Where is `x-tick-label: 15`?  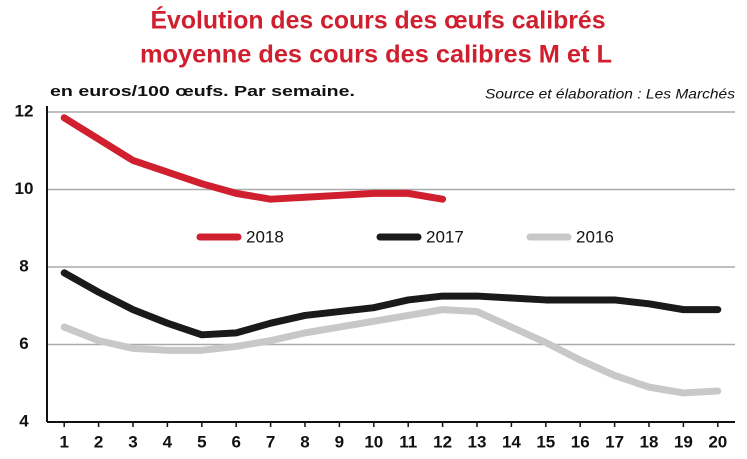 x-tick-label: 15 is located at coordinates (545, 441).